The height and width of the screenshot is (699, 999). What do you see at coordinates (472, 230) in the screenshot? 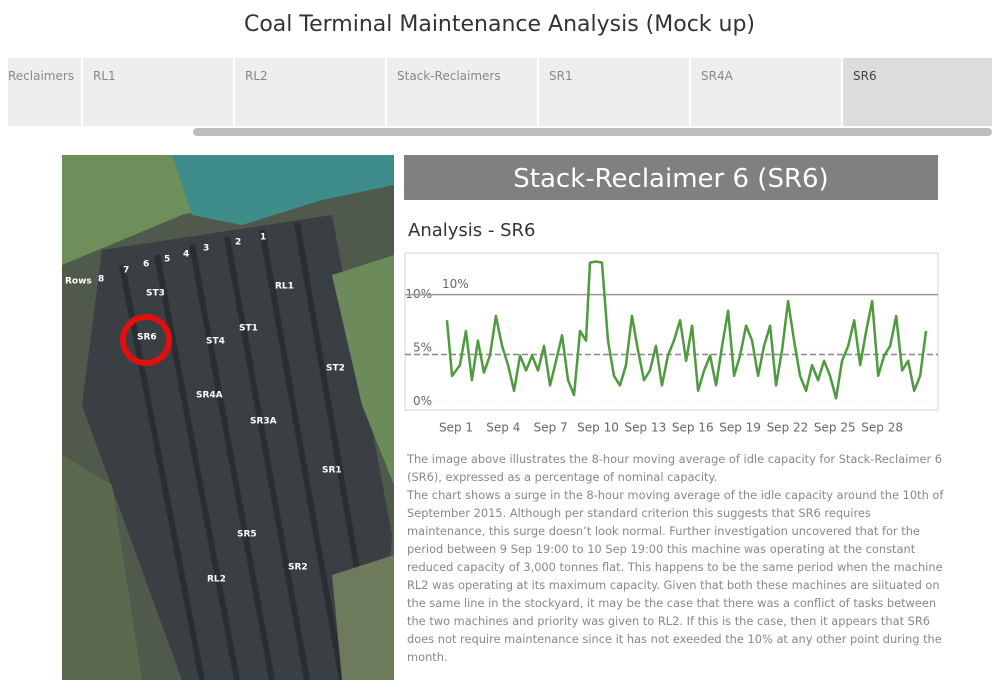
I see `chart-title: Analysis - SR6` at bounding box center [472, 230].